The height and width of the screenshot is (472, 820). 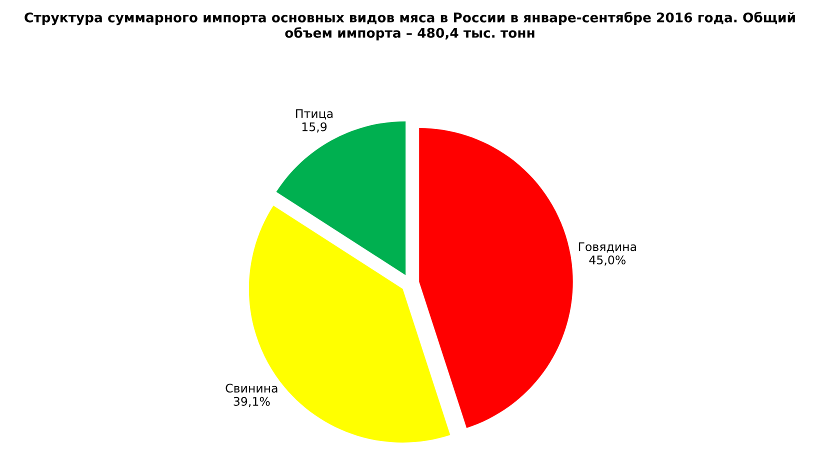 What do you see at coordinates (252, 402) in the screenshot?
I see `data-label: 39,1%` at bounding box center [252, 402].